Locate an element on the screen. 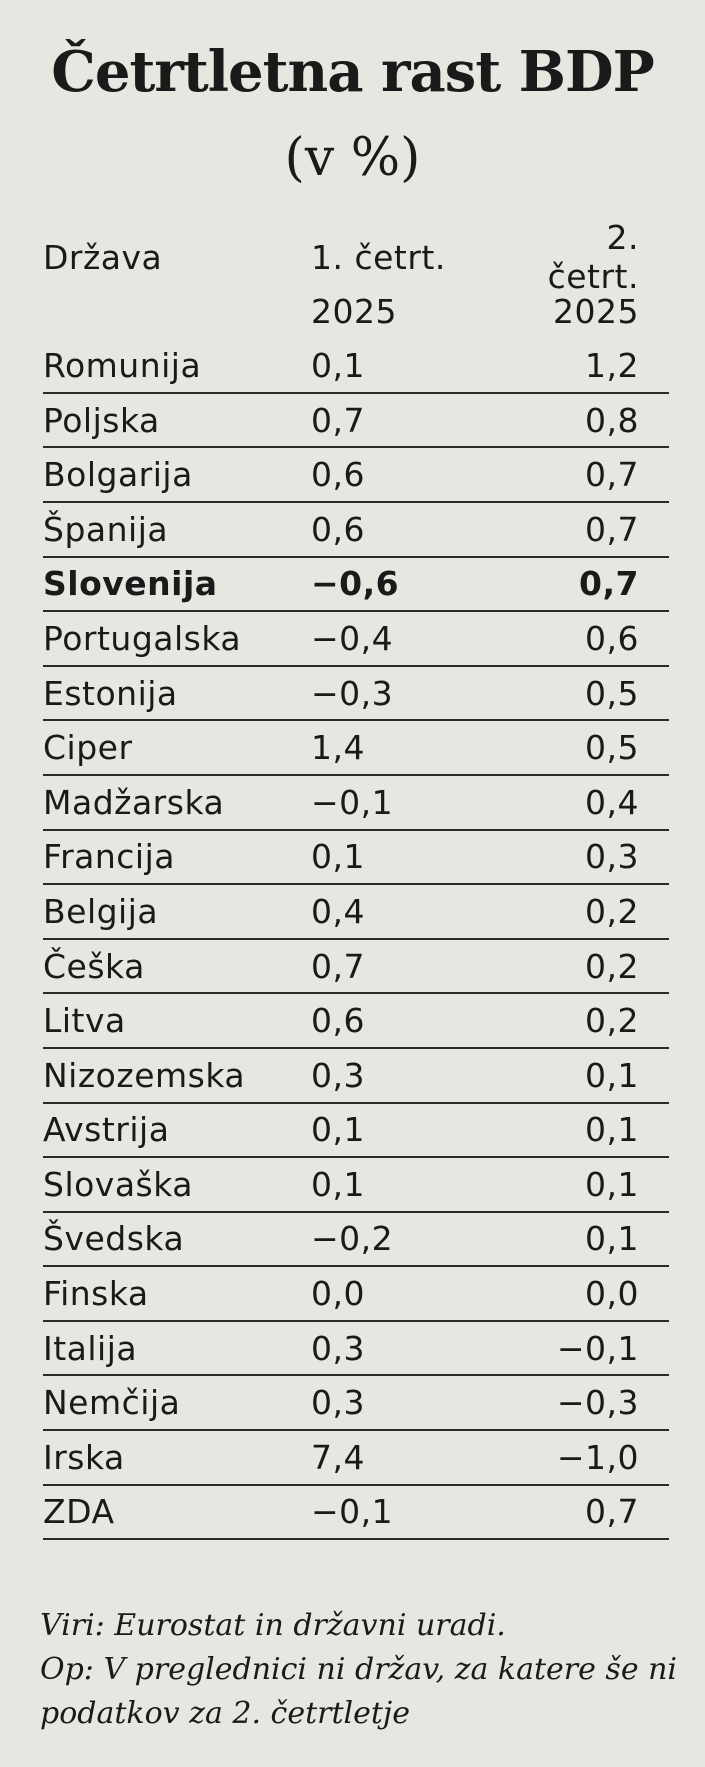 The width and height of the screenshot is (705, 1767). table-cell: Bolgarija is located at coordinates (118, 475).